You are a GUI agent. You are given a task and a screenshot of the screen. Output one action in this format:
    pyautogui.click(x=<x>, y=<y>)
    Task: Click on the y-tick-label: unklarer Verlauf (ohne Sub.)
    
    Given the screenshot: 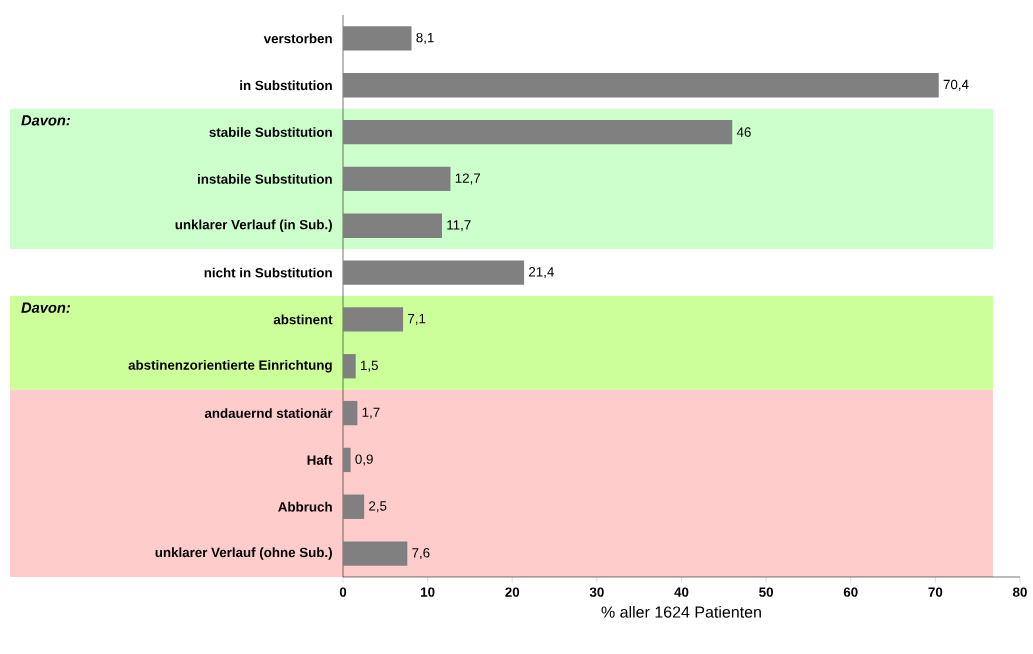 What is the action you would take?
    pyautogui.click(x=243, y=553)
    